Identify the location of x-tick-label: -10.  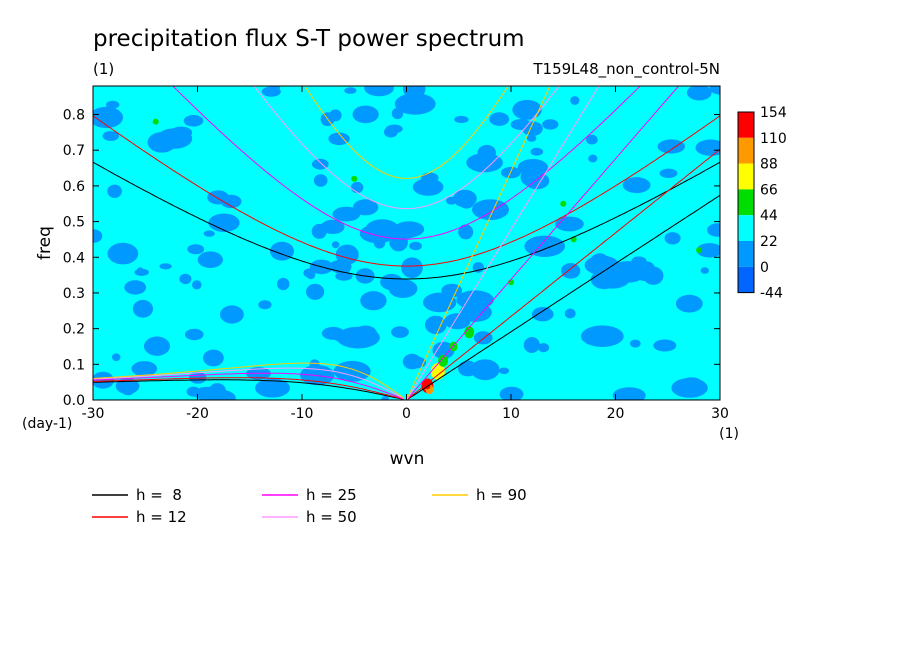
(302, 414).